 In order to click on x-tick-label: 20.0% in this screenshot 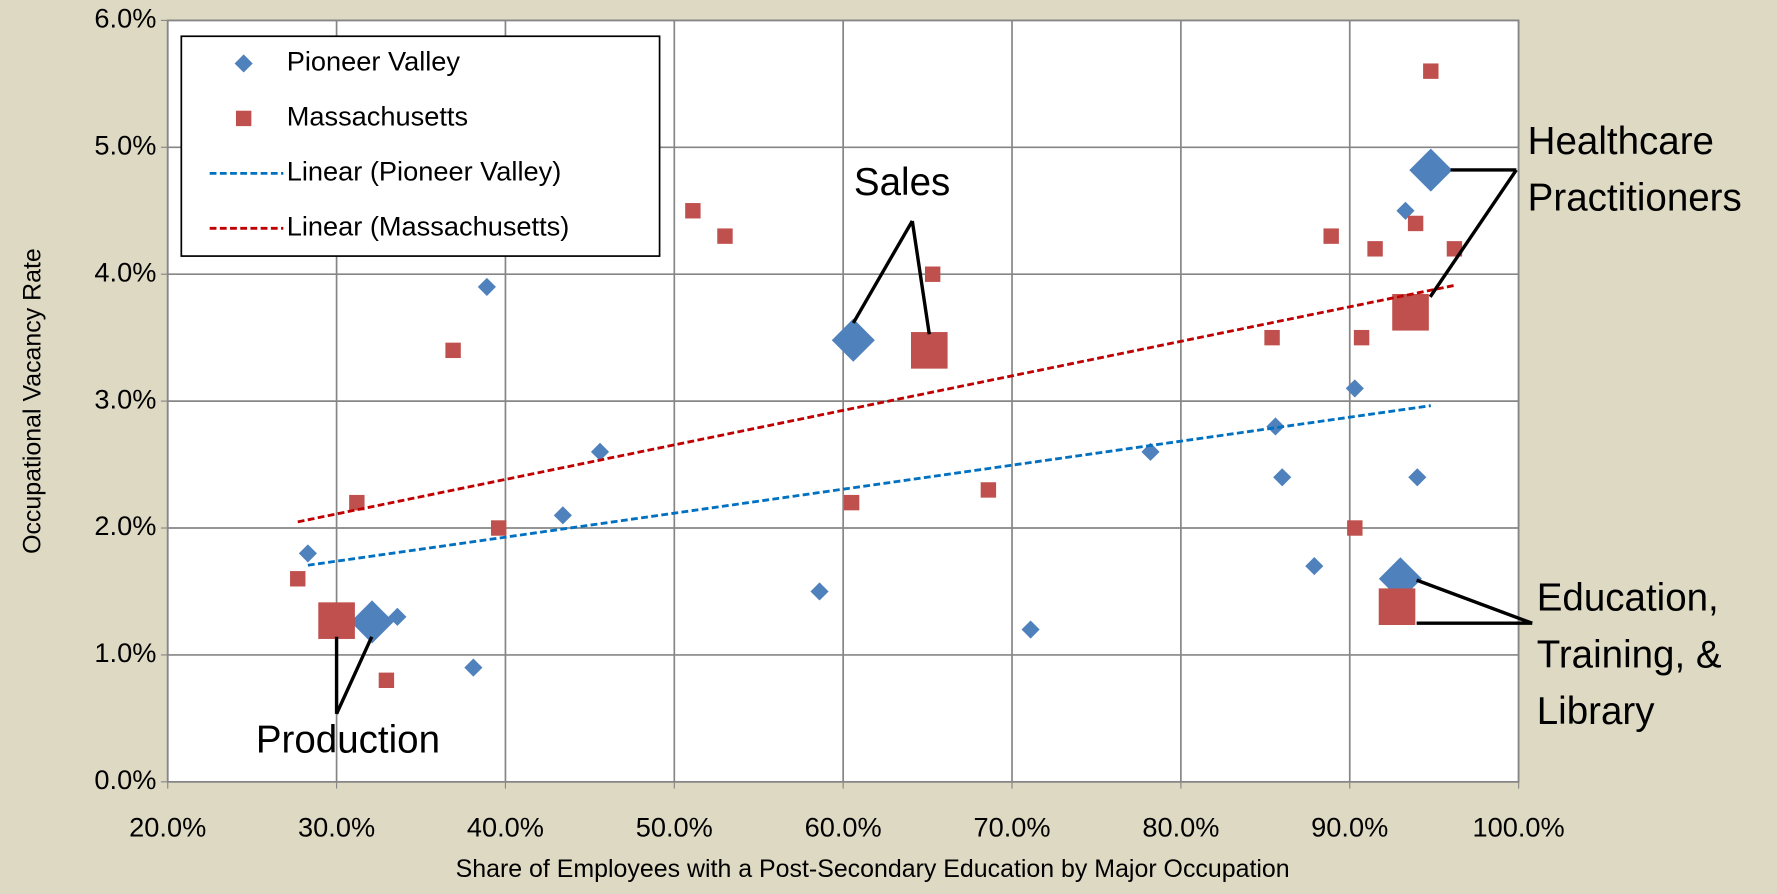, I will do `click(167, 827)`.